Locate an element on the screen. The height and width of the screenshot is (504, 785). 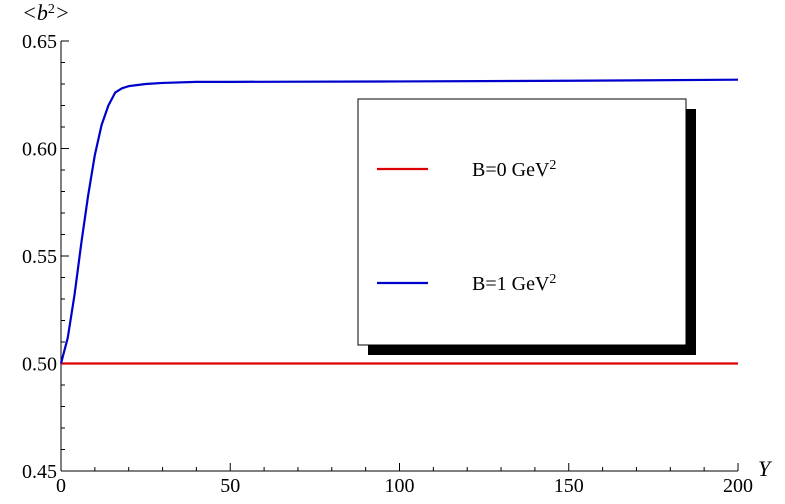
y-axis-label-sup: 2 is located at coordinates (51, 9).